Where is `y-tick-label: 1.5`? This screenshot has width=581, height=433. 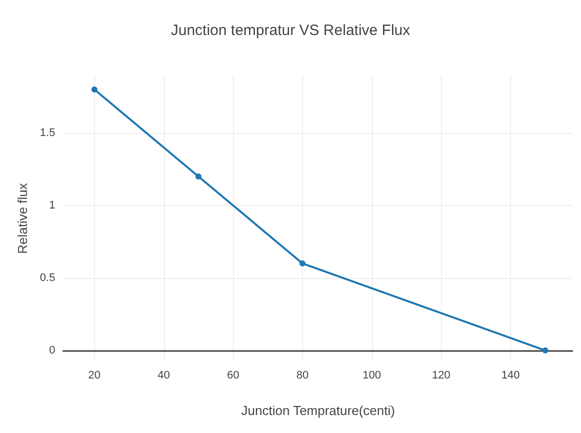
y-tick-label: 1.5 is located at coordinates (48, 132).